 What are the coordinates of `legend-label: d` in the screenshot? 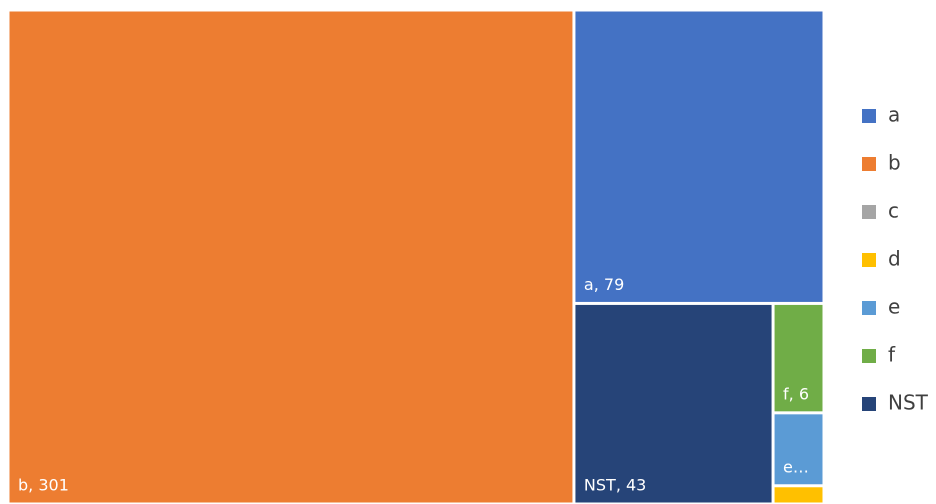 It's located at (894, 259).